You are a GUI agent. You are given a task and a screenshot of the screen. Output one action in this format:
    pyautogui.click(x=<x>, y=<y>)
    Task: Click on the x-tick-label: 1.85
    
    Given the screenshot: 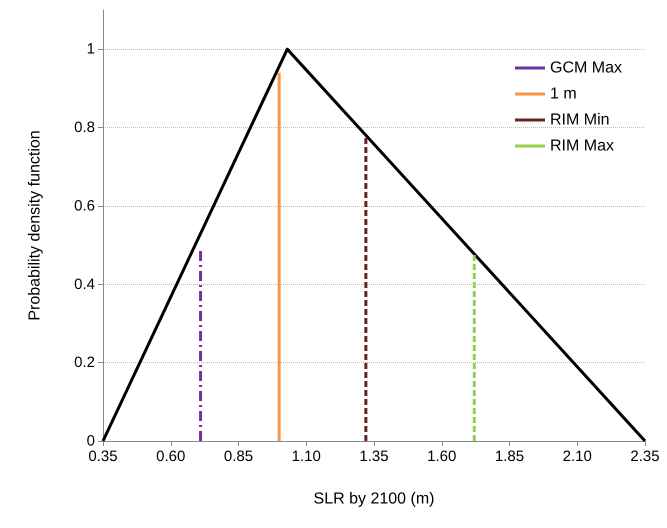 What is the action you would take?
    pyautogui.click(x=509, y=456)
    